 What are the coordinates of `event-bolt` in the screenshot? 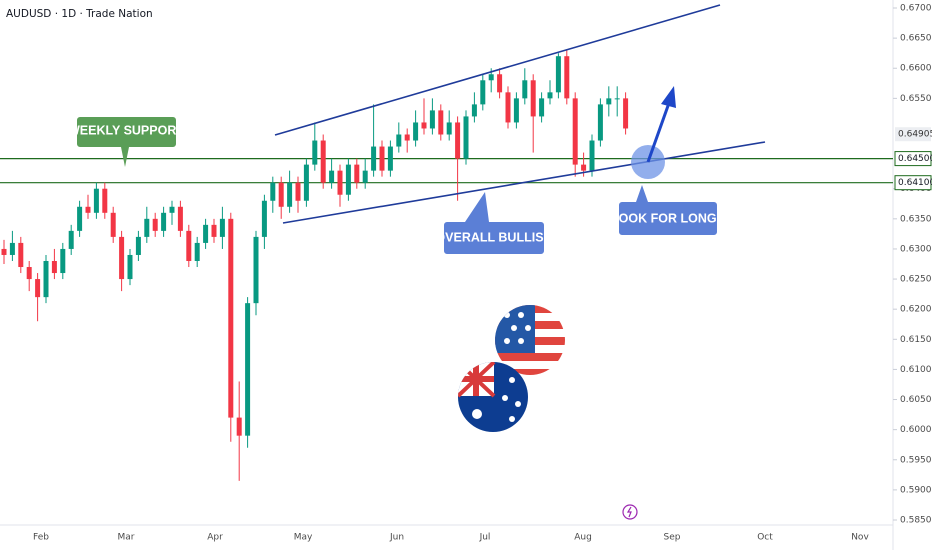 It's located at (629, 512).